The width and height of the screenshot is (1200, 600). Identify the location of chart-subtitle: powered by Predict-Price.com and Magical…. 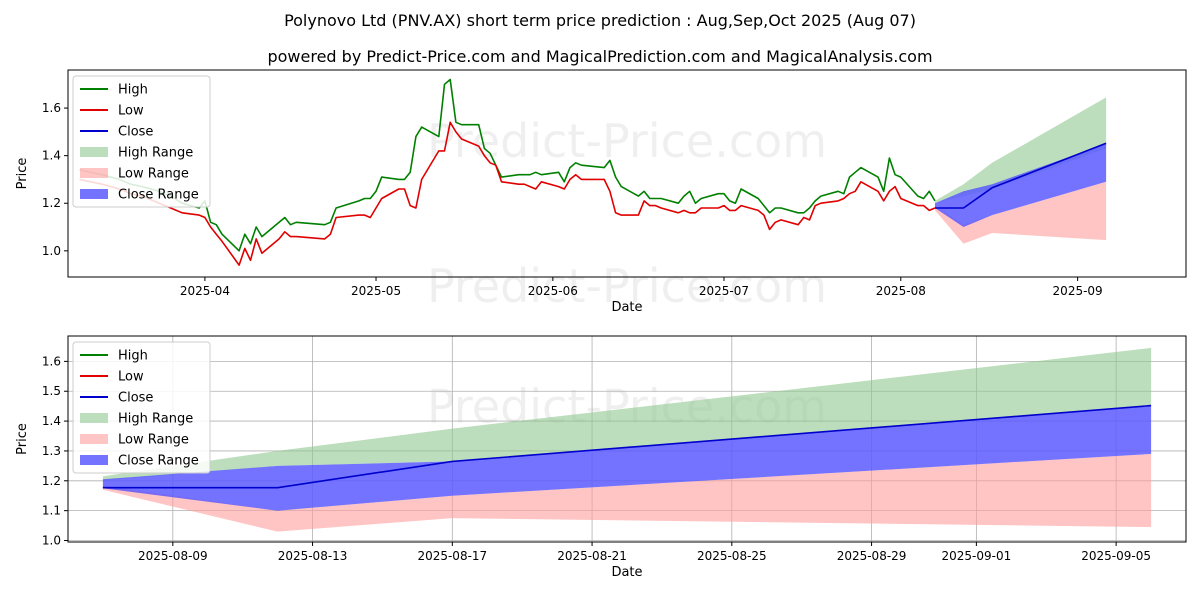
(599, 56).